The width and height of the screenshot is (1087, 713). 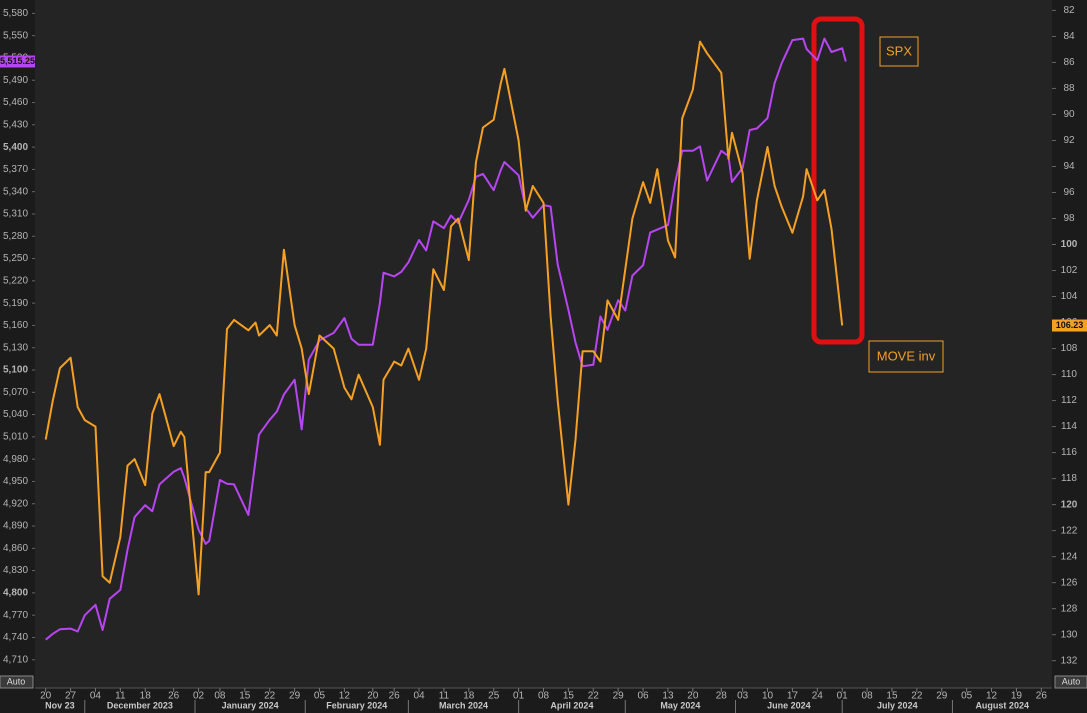 I want to click on y2-tick-label: 132, so click(x=1069, y=660).